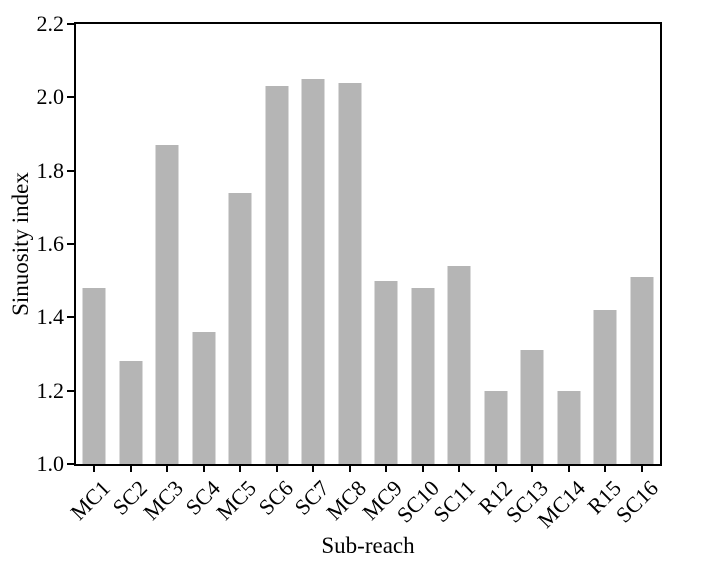  Describe the element at coordinates (313, 469) in the screenshot. I see `x-tick-mark-SC7` at that location.